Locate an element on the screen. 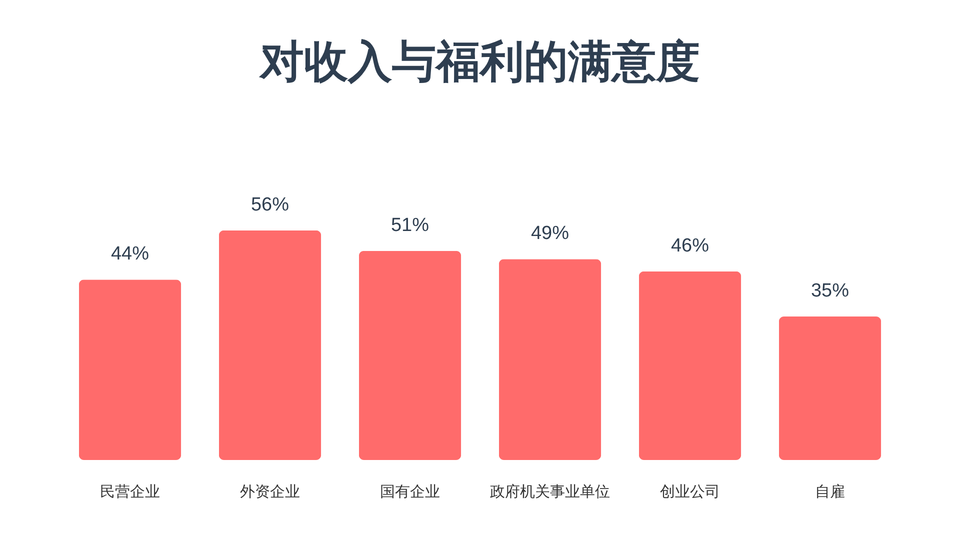 Image resolution: width=960 pixels, height=540 pixels. x-tick-label: 自雇 is located at coordinates (830, 492).